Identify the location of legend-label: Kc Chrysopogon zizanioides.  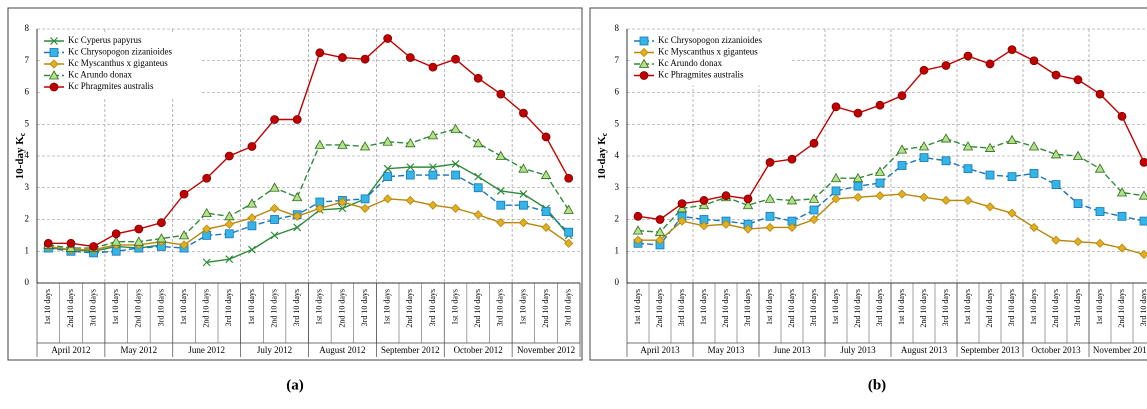
(120, 52).